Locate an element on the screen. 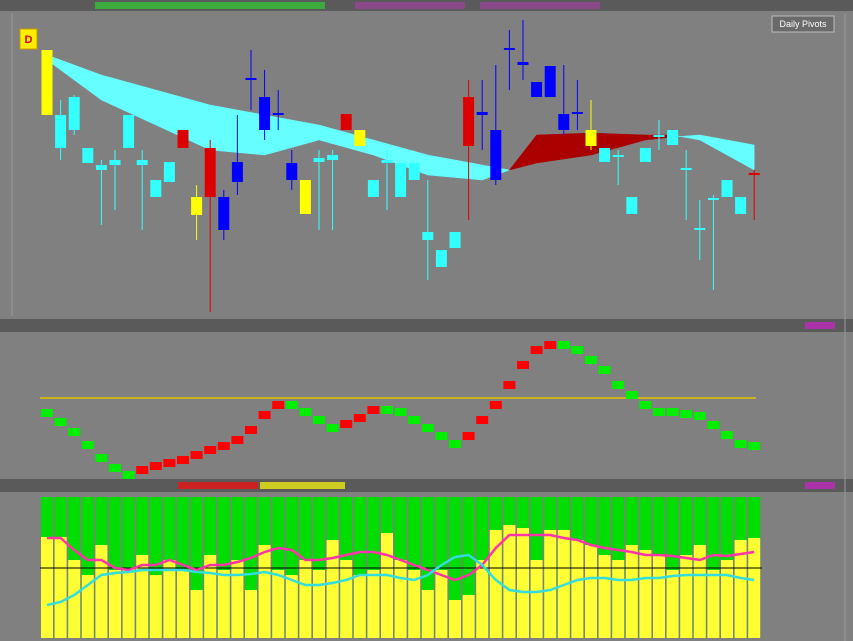 Image resolution: width=853 pixels, height=641 pixels. button is located at coordinates (803, 24).